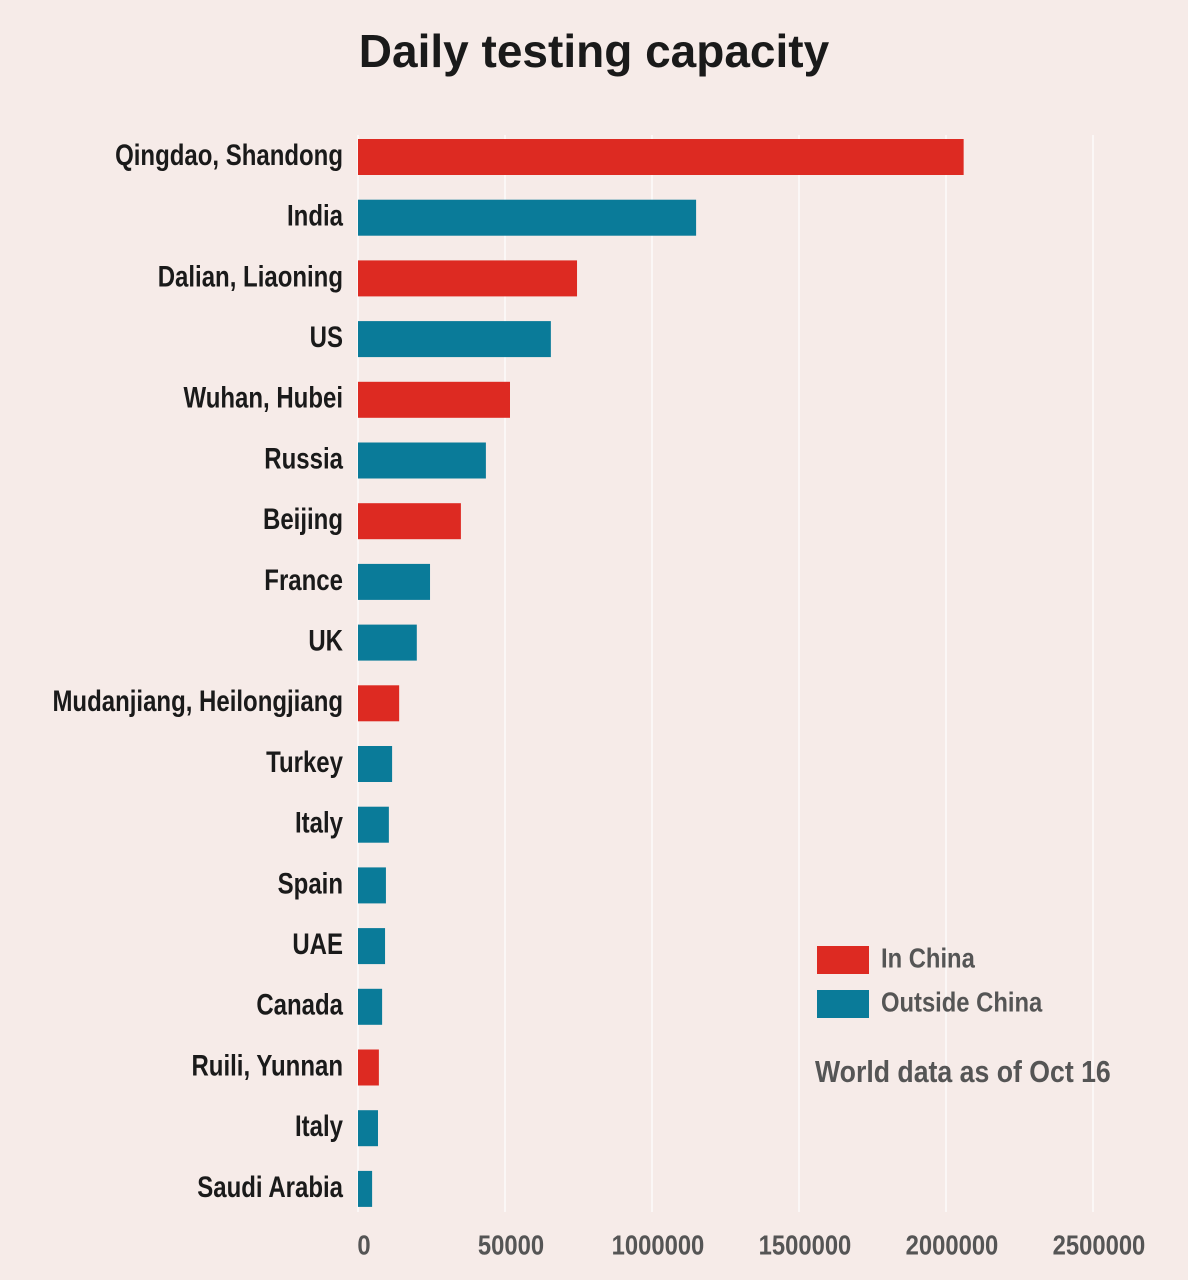  What do you see at coordinates (229, 154) in the screenshot?
I see `y-tick-label: Qingdao, Shandong` at bounding box center [229, 154].